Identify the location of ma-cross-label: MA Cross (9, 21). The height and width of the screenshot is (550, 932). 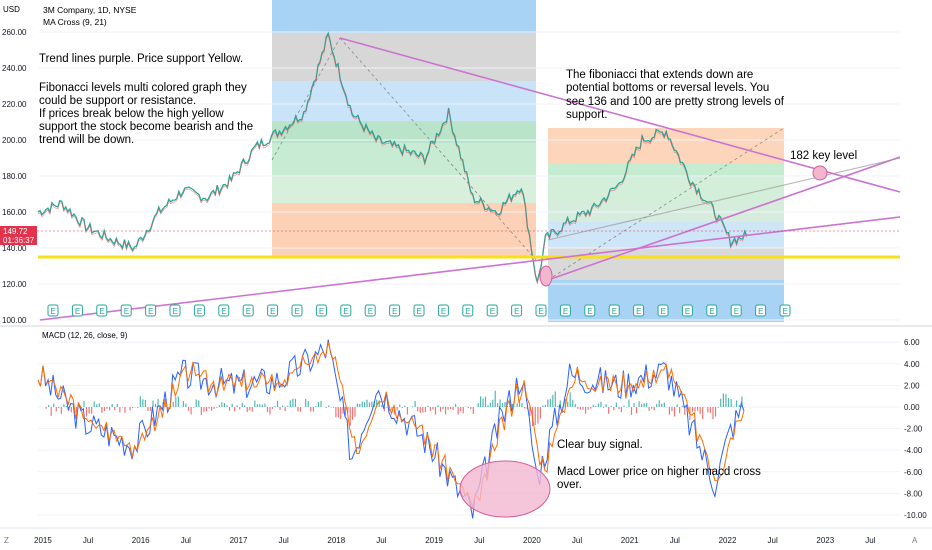
(75, 22).